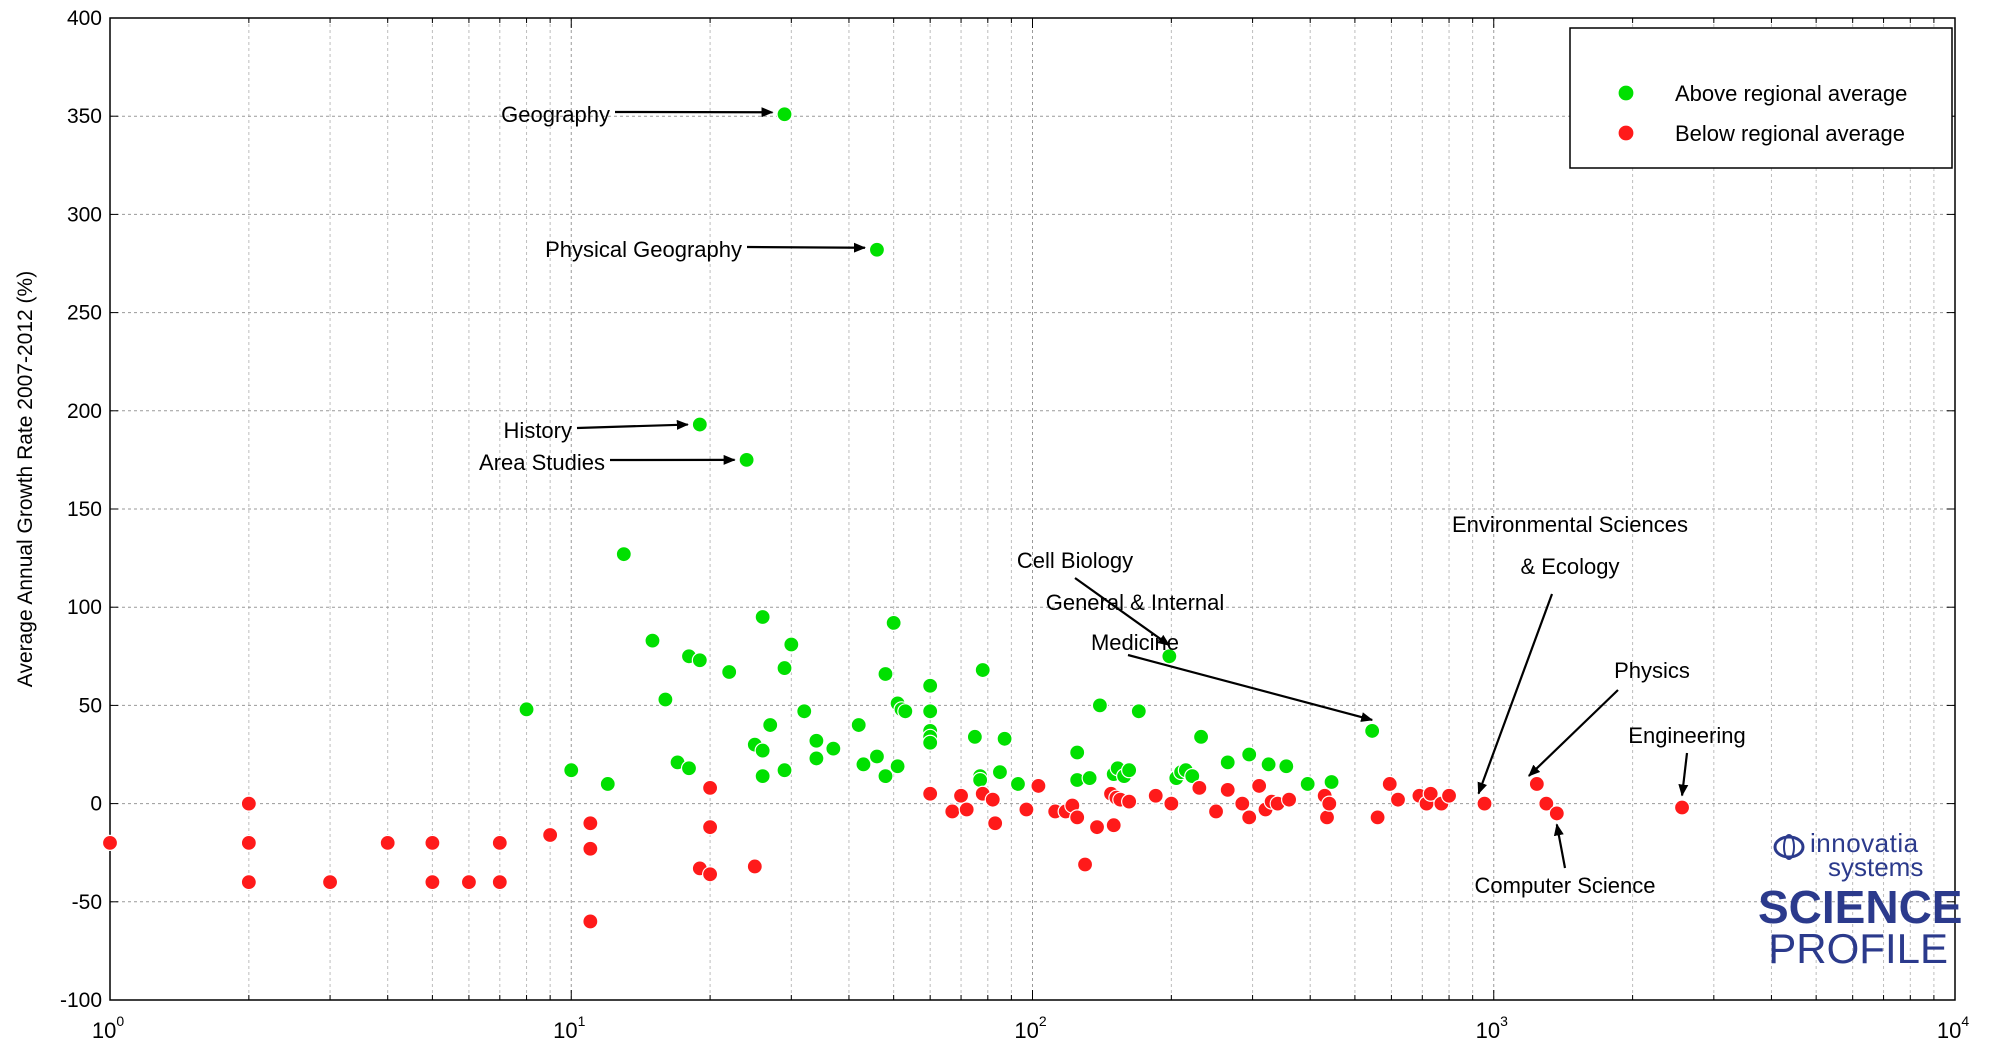  What do you see at coordinates (108, 1028) in the screenshot?
I see `x-tick-label: 10⁰` at bounding box center [108, 1028].